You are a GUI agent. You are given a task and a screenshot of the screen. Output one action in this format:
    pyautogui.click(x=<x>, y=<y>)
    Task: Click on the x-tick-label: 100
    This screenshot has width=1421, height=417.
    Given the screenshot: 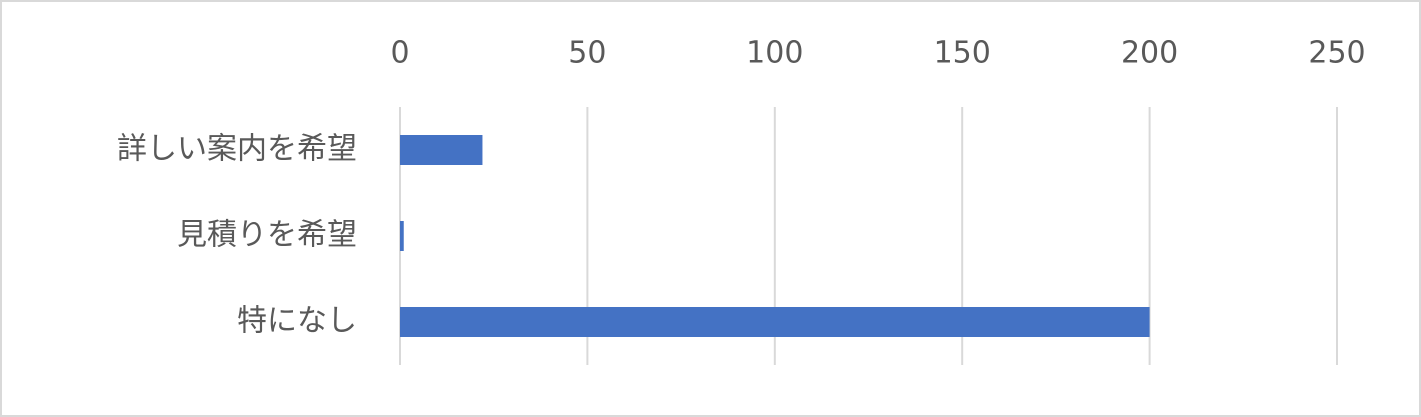 What is the action you would take?
    pyautogui.click(x=774, y=53)
    